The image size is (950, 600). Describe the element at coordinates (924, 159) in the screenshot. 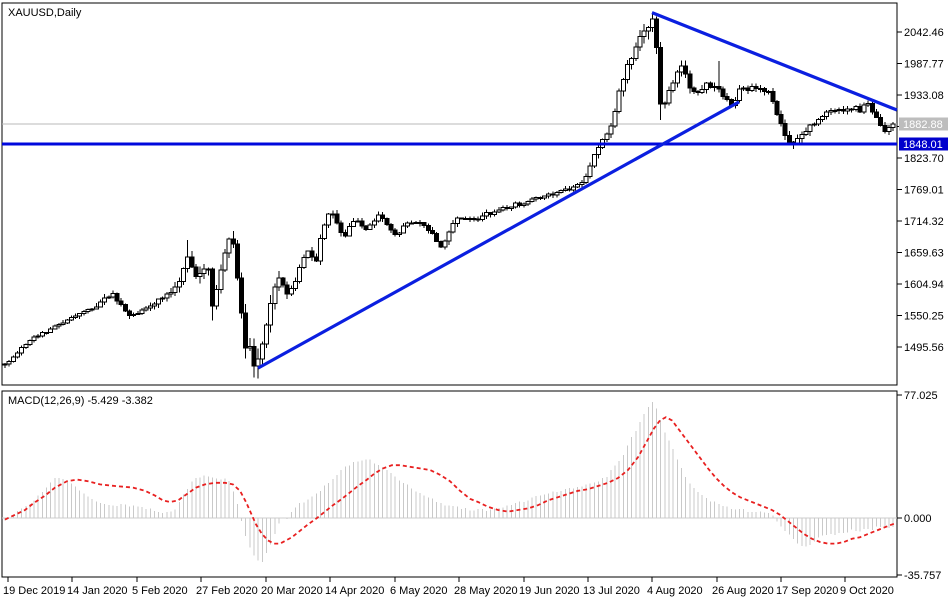

I see `price-axis-label: 1823.70` at that location.